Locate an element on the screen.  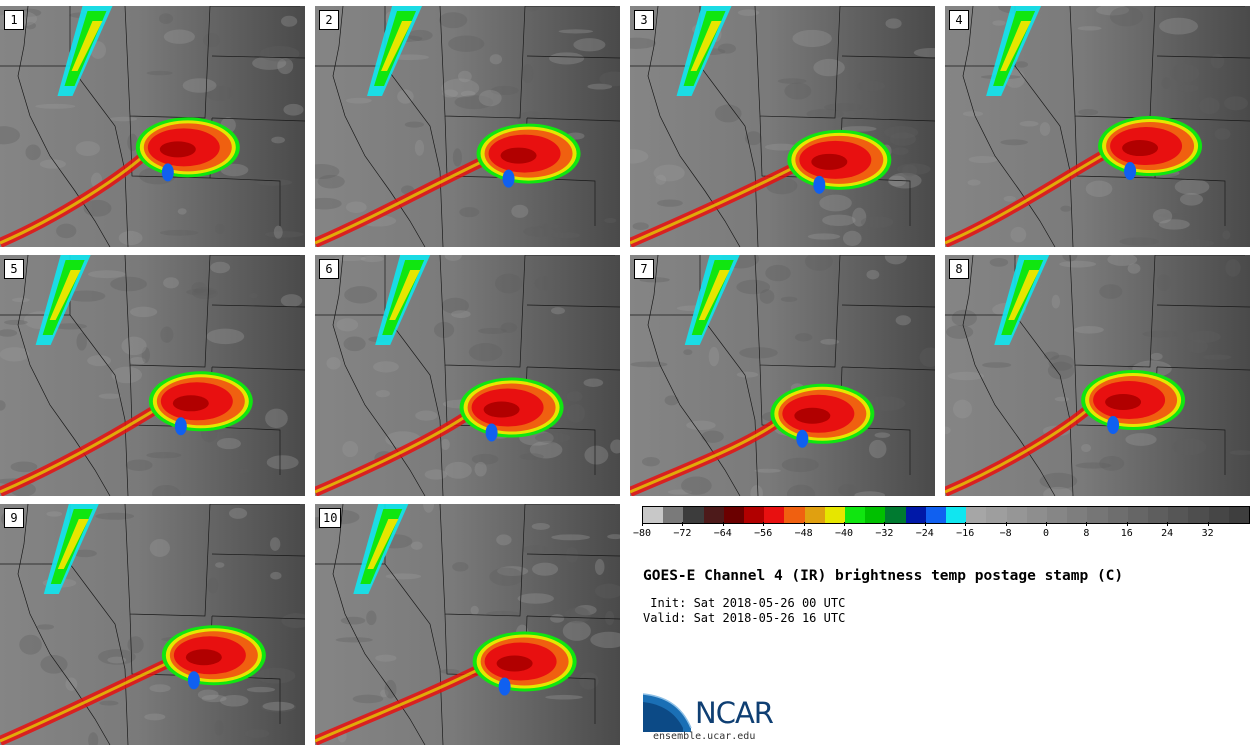
ensemble-member-panel: 10 is located at coordinates (467, 624).